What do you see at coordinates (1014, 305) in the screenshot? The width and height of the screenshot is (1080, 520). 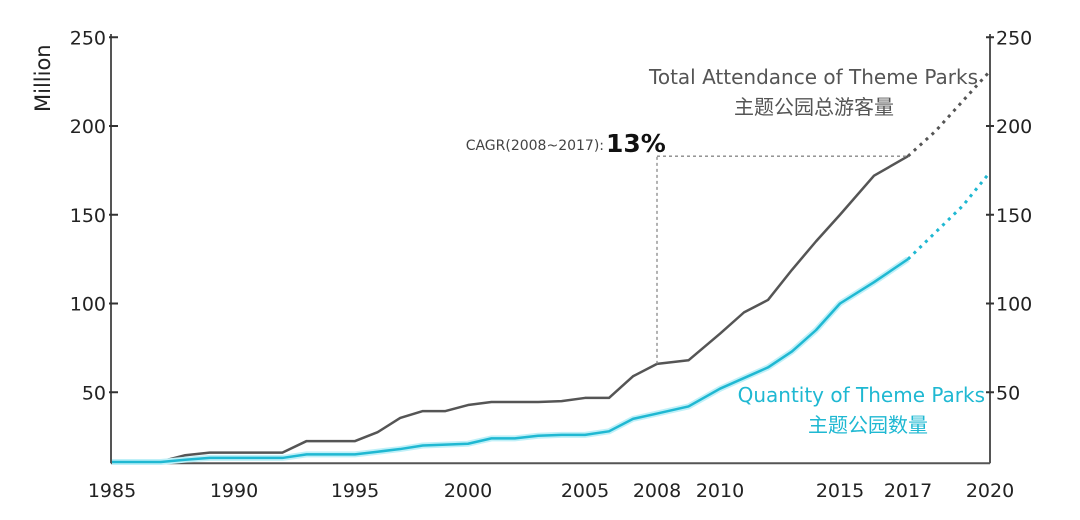 I see `right-y-tick-label: 100` at bounding box center [1014, 305].